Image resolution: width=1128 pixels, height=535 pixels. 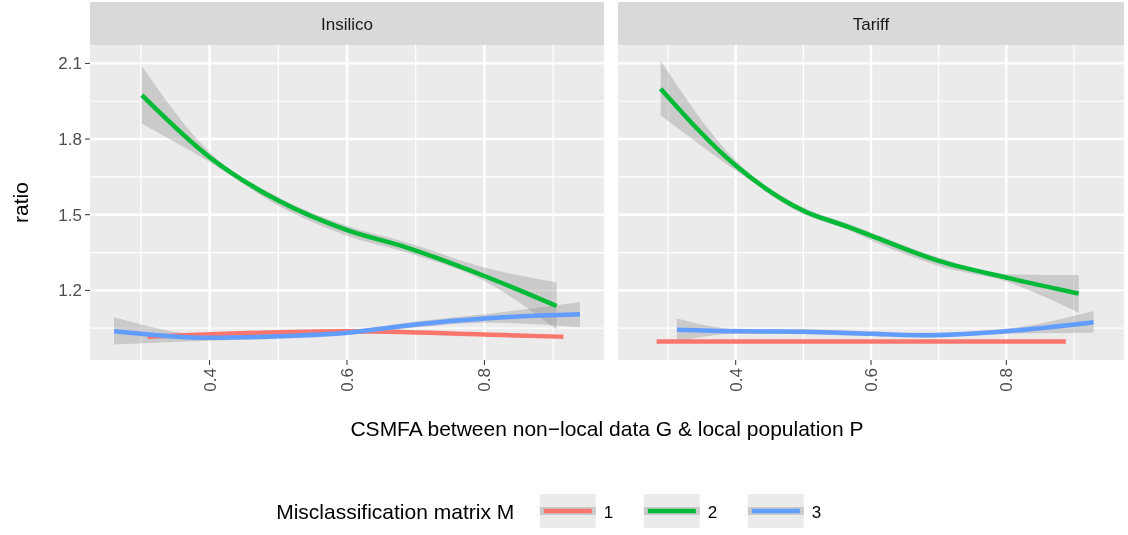 I want to click on y-tick-label: 1.2, so click(x=70, y=291).